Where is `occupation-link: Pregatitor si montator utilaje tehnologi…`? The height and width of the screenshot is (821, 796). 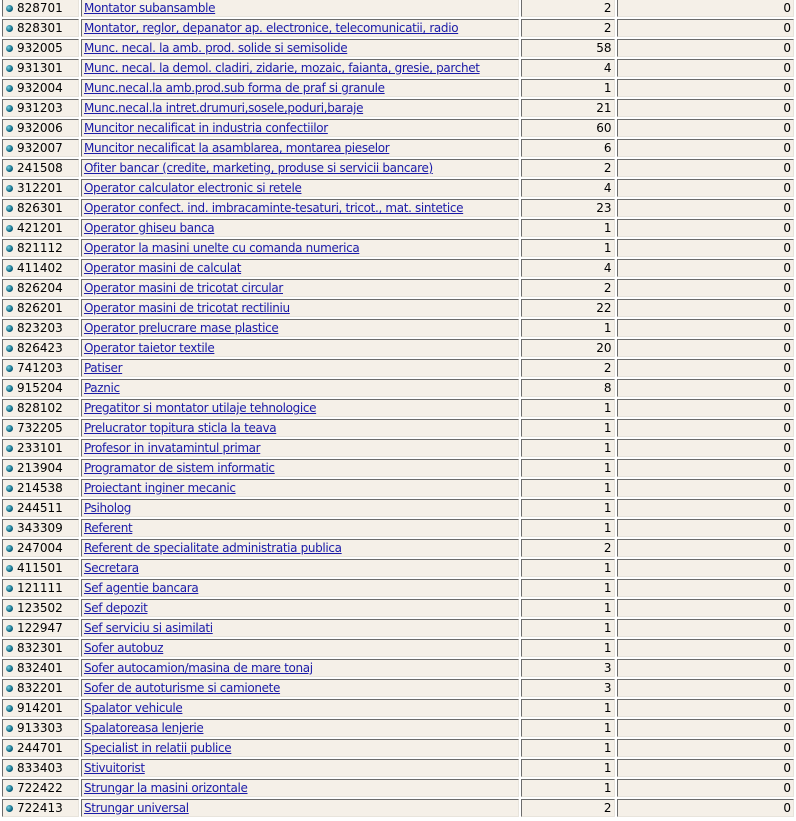 occupation-link: Pregatitor si montator utilaje tehnologi… is located at coordinates (200, 408).